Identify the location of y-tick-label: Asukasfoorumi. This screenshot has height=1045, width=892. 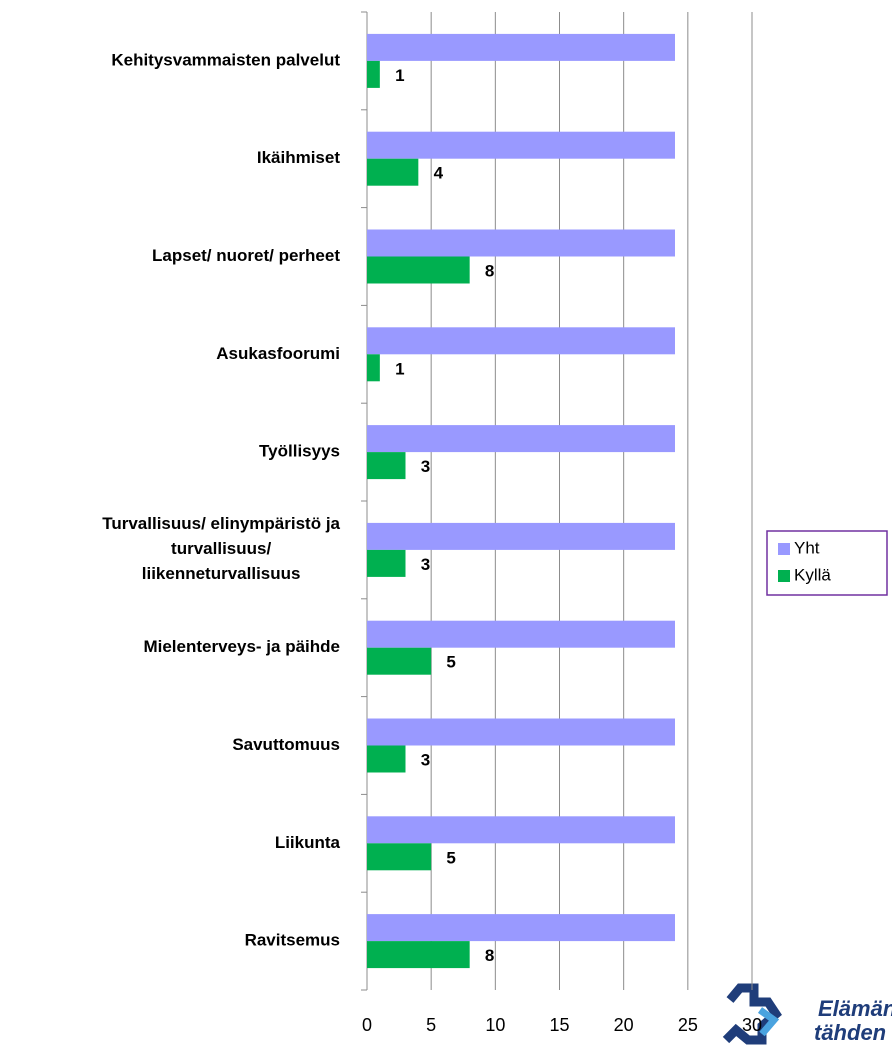
(278, 353).